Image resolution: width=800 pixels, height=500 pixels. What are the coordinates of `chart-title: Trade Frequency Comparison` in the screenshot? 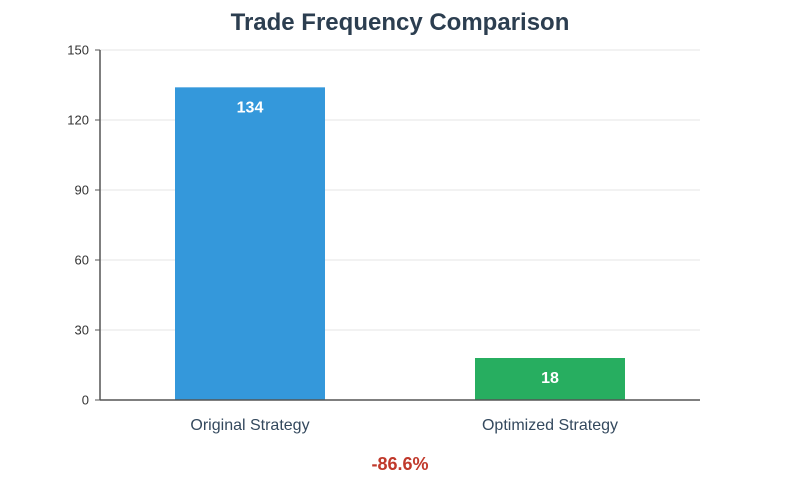 It's located at (400, 22).